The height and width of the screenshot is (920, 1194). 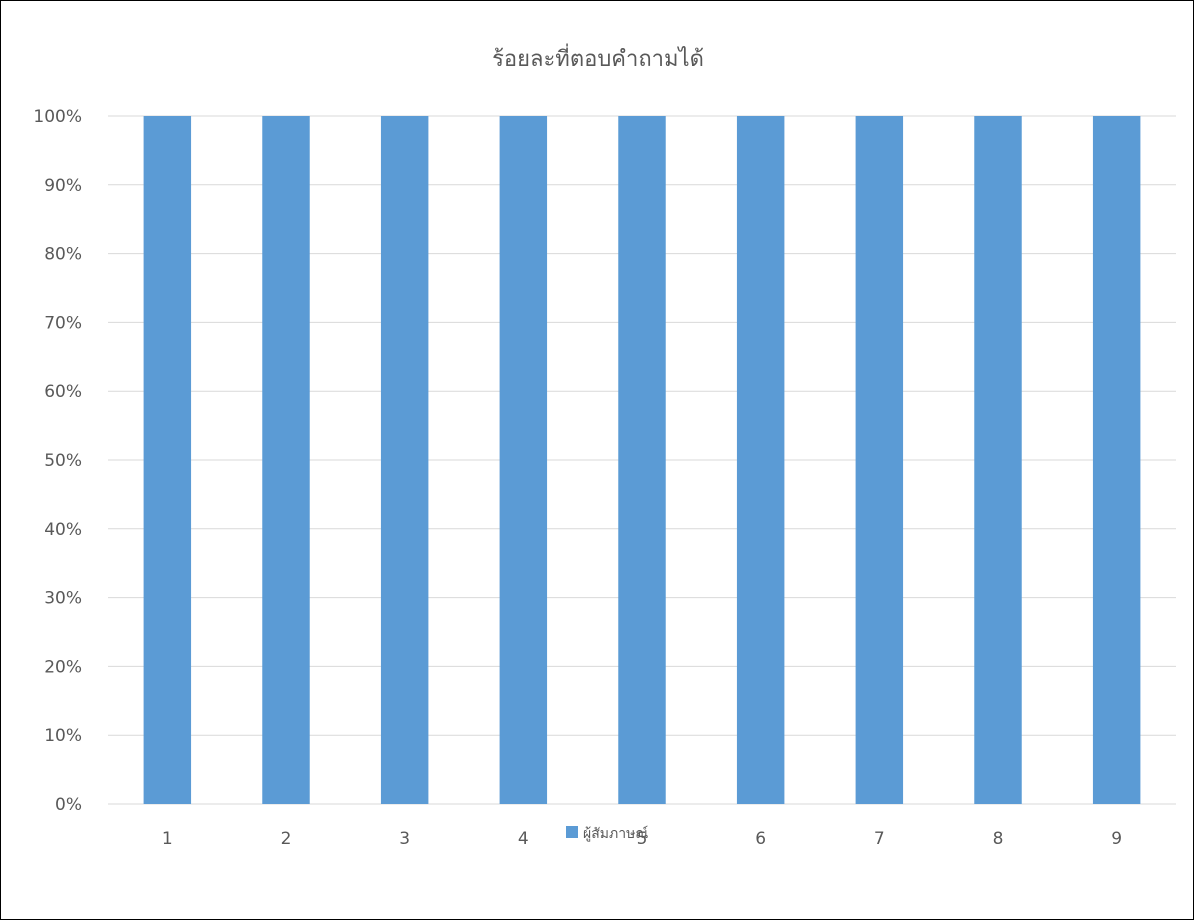 I want to click on y-tick-label: 60%, so click(x=63, y=392).